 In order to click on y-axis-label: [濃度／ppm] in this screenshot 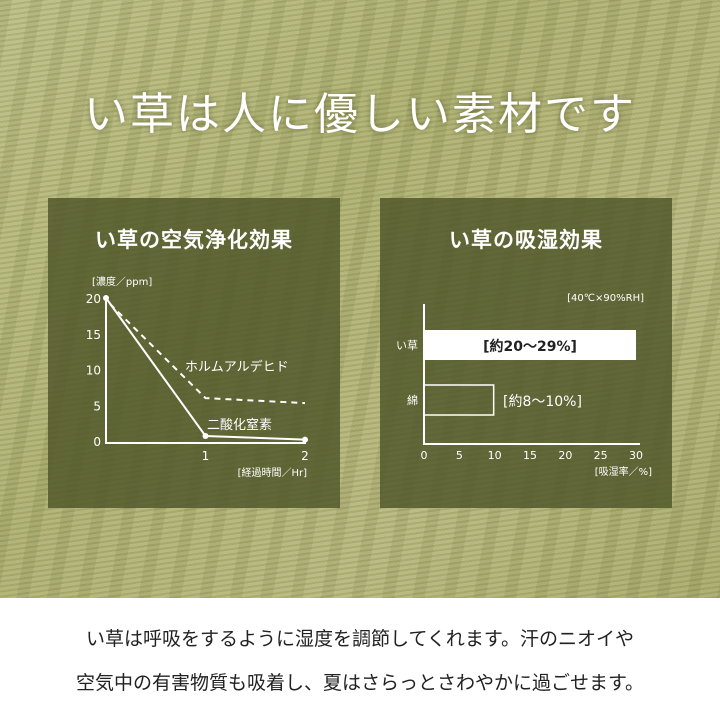, I will do `click(122, 281)`.